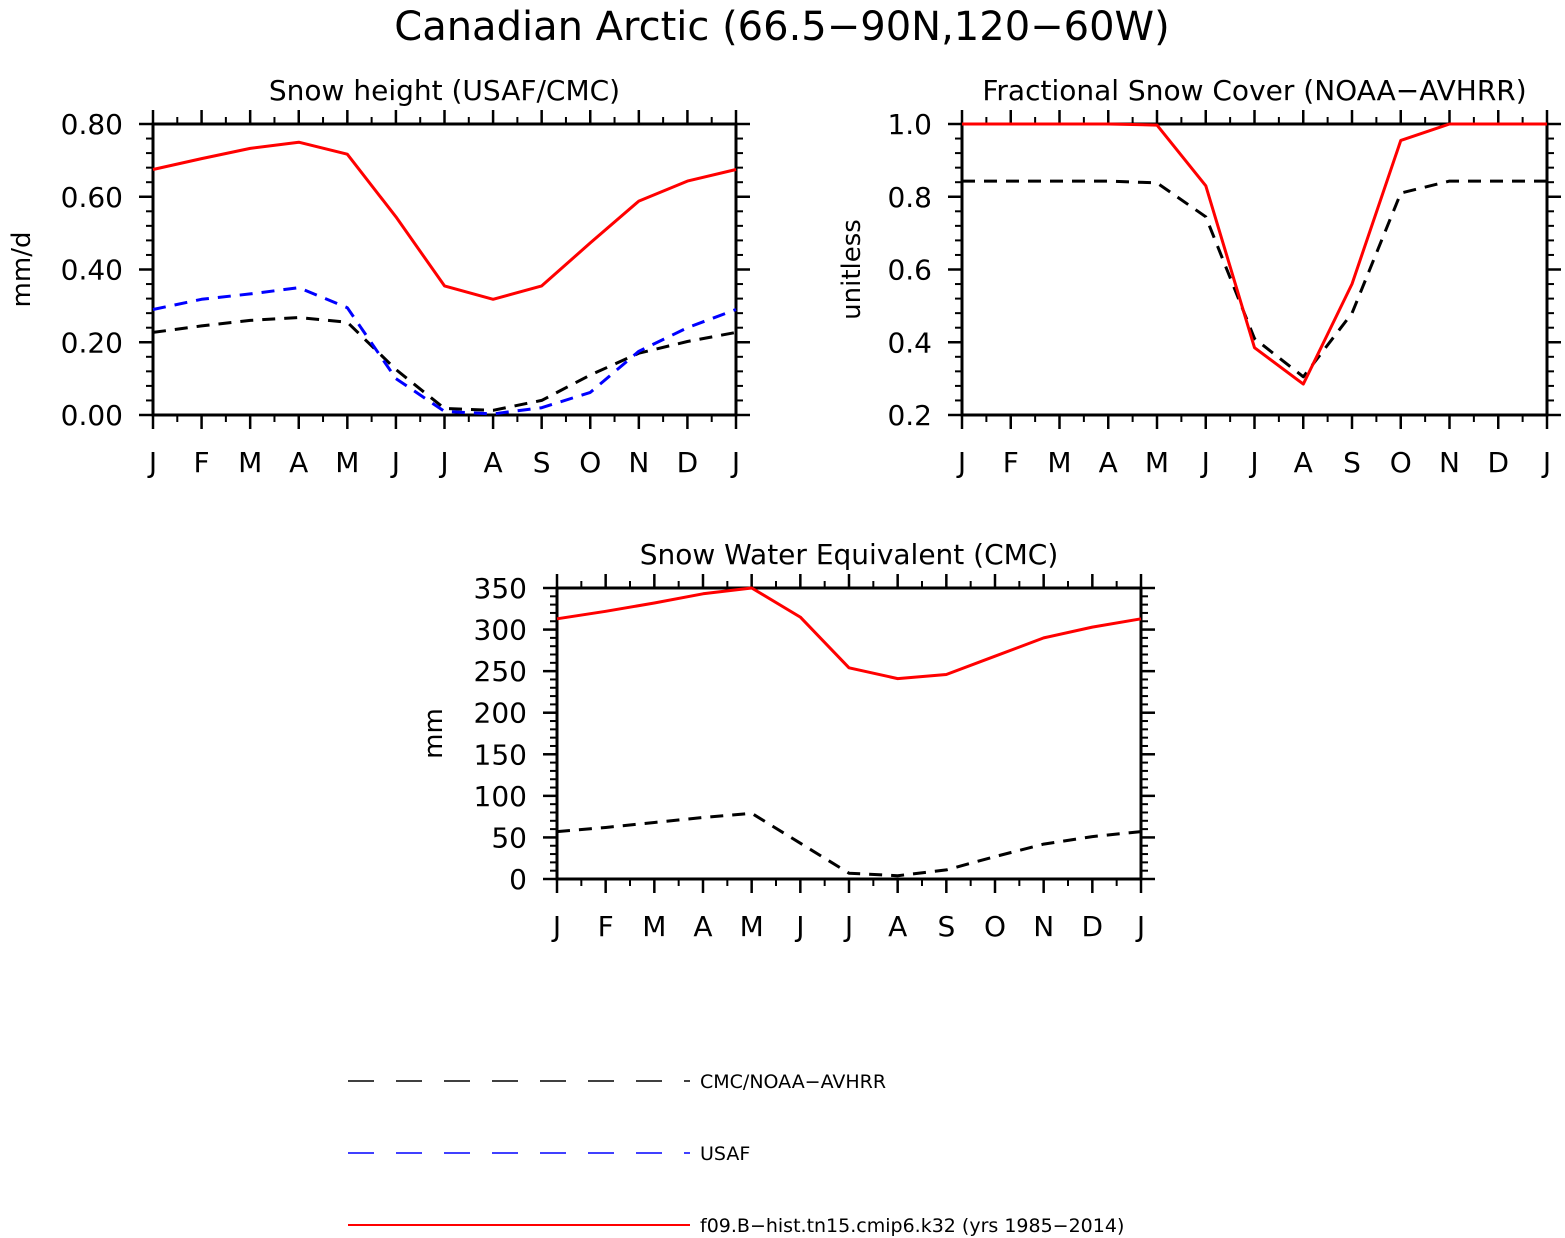 Image resolution: width=1565 pixels, height=1238 pixels. I want to click on panel-title: Snow Water Equivalent (CMC), so click(849, 554).